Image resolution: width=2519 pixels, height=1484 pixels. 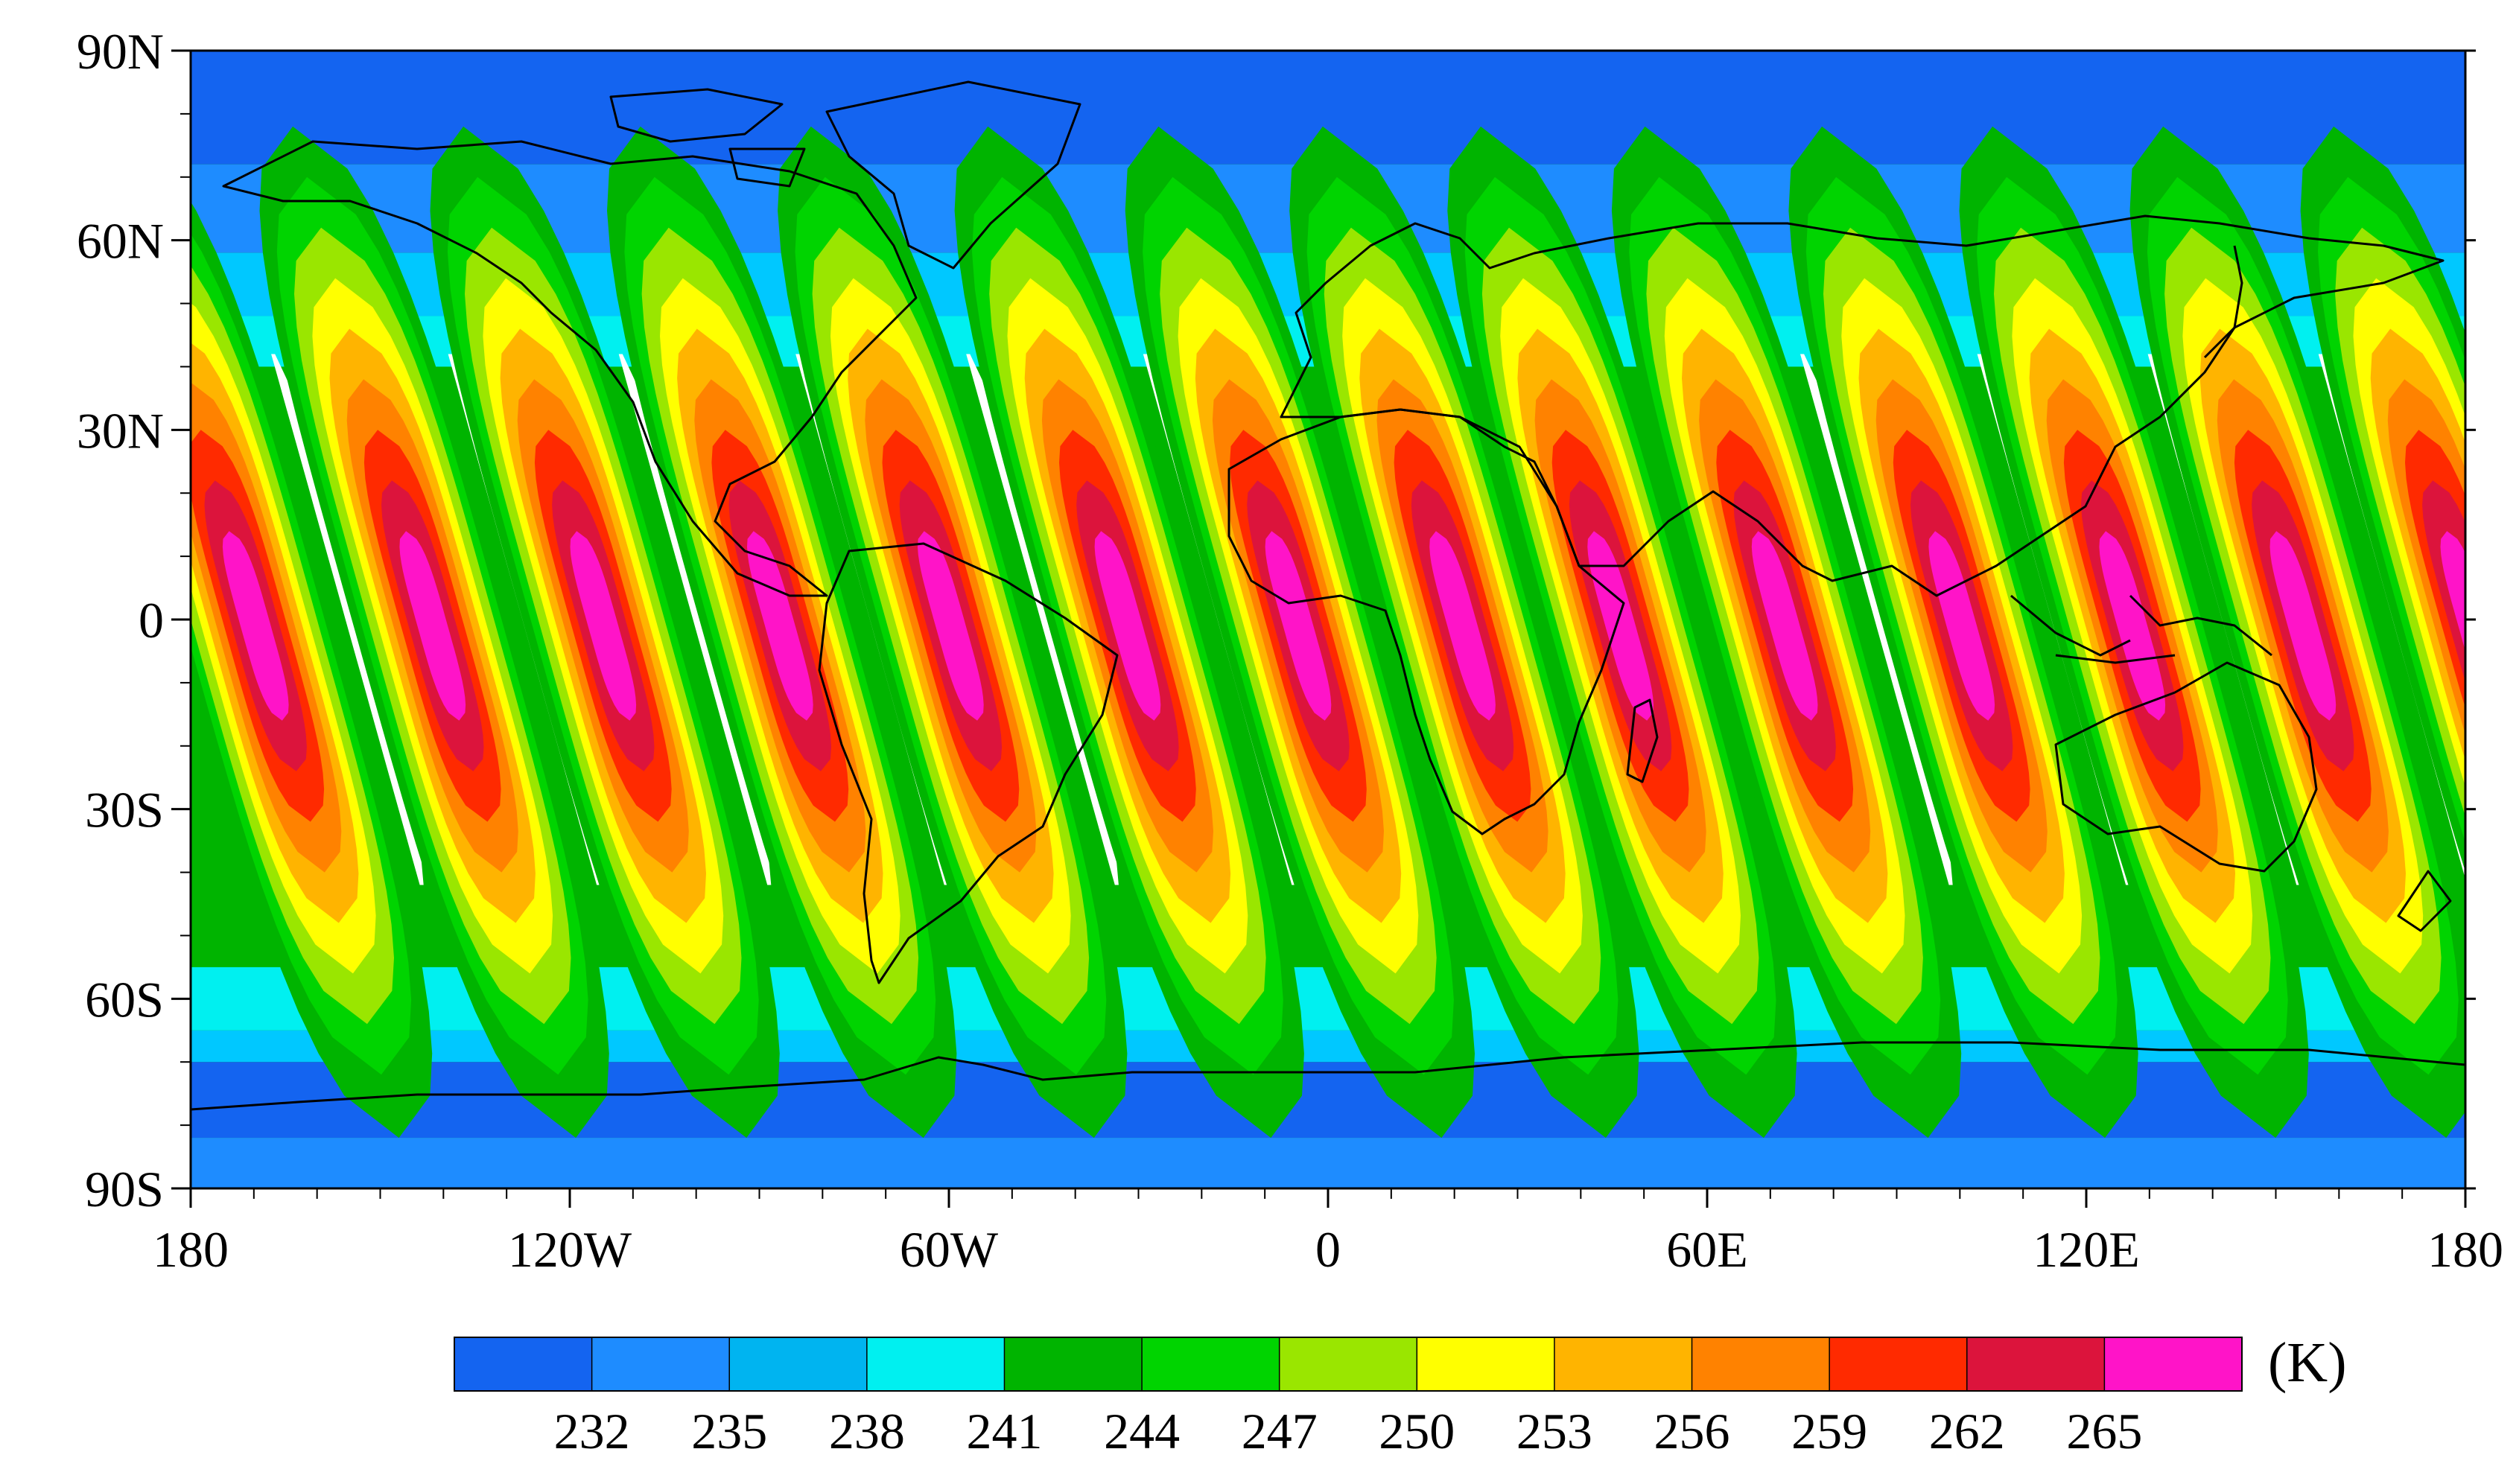 I want to click on coastline-greenland, so click(x=953, y=175).